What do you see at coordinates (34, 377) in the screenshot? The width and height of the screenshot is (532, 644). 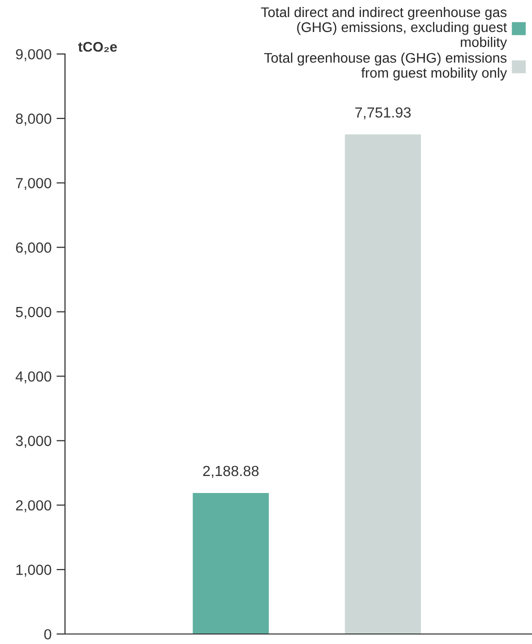 I see `y-tick-label: 4,000` at bounding box center [34, 377].